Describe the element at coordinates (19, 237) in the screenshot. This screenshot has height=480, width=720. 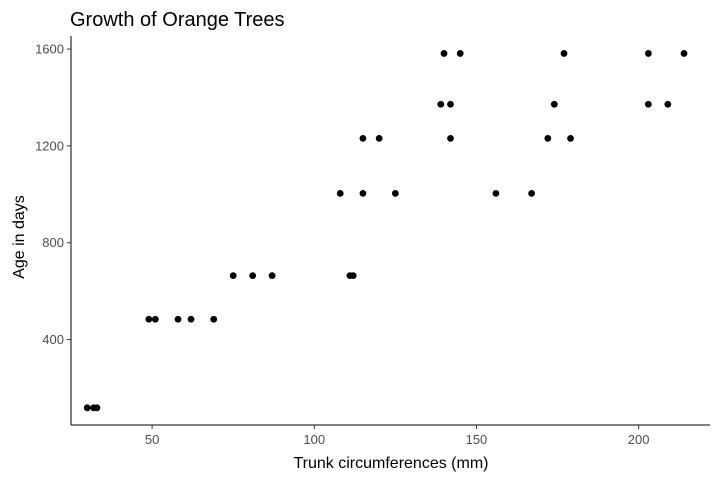
I see `y-axis-label: Age in days` at that location.